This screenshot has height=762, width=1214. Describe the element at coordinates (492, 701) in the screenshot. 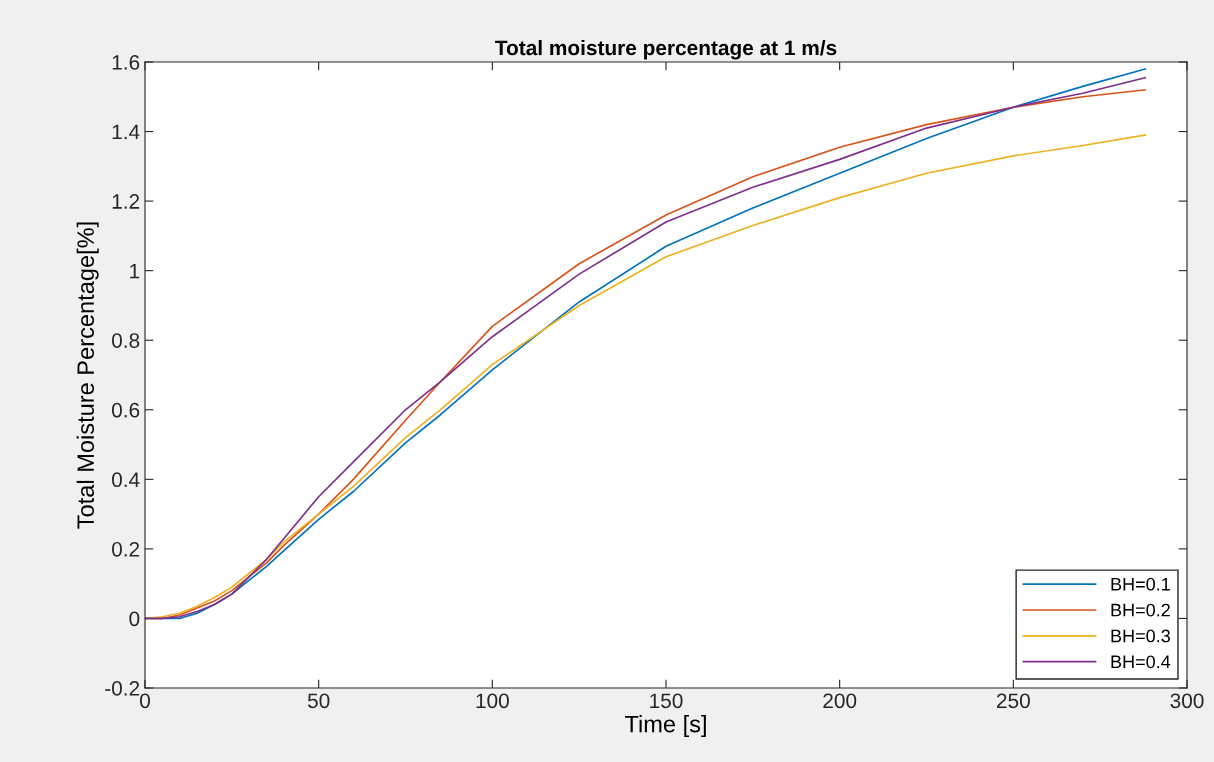

I see `x-tick-label: 100` at that location.